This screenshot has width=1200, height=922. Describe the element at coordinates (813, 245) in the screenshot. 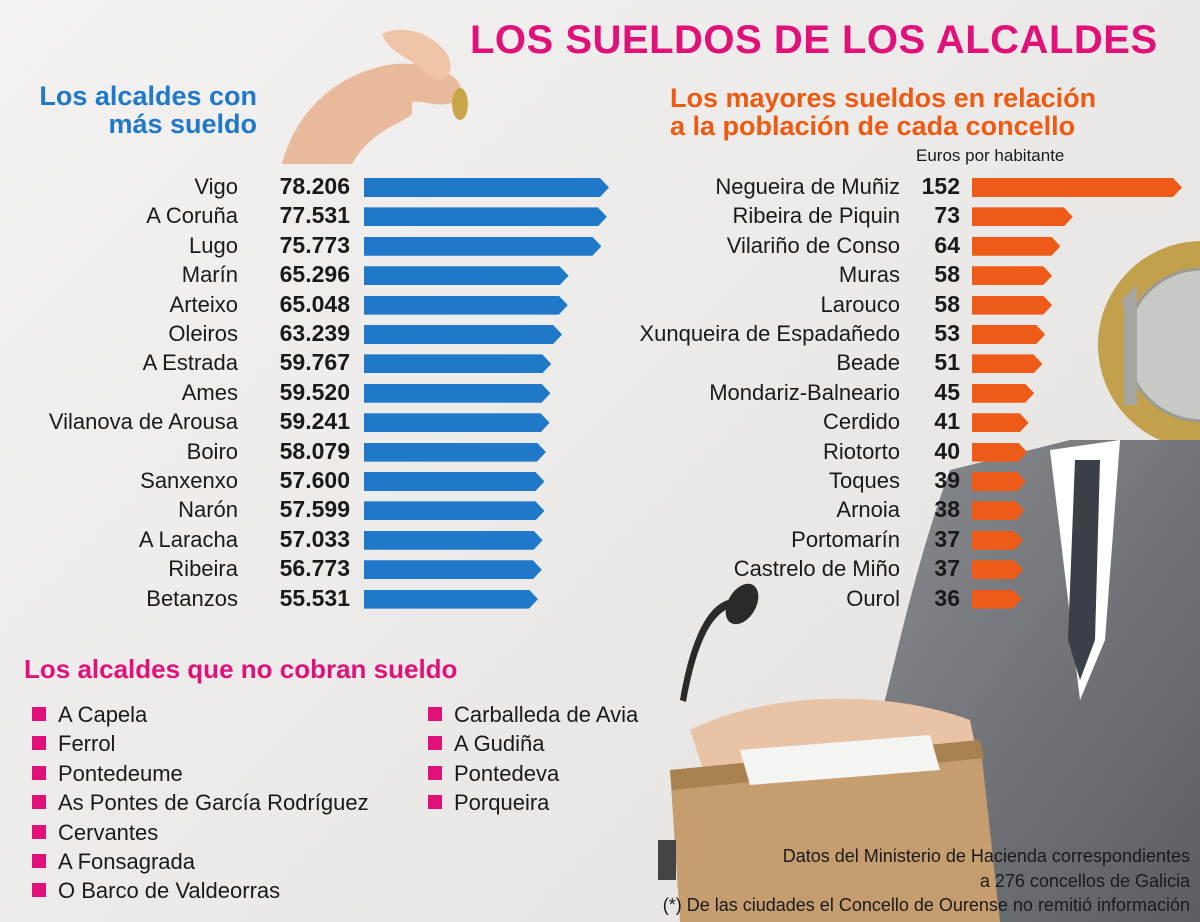

I see `category-label: Vilariño de Conso` at that location.